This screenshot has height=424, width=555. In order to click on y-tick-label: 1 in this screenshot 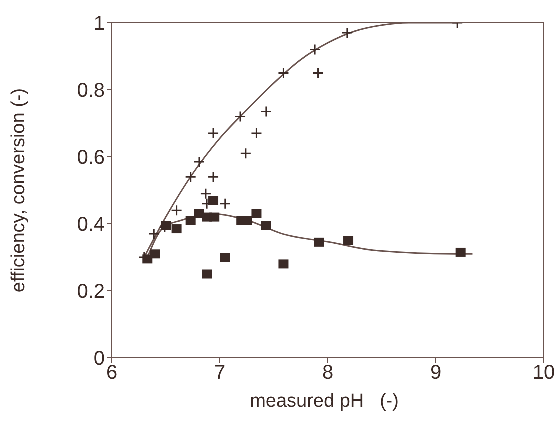, I will do `click(99, 24)`.